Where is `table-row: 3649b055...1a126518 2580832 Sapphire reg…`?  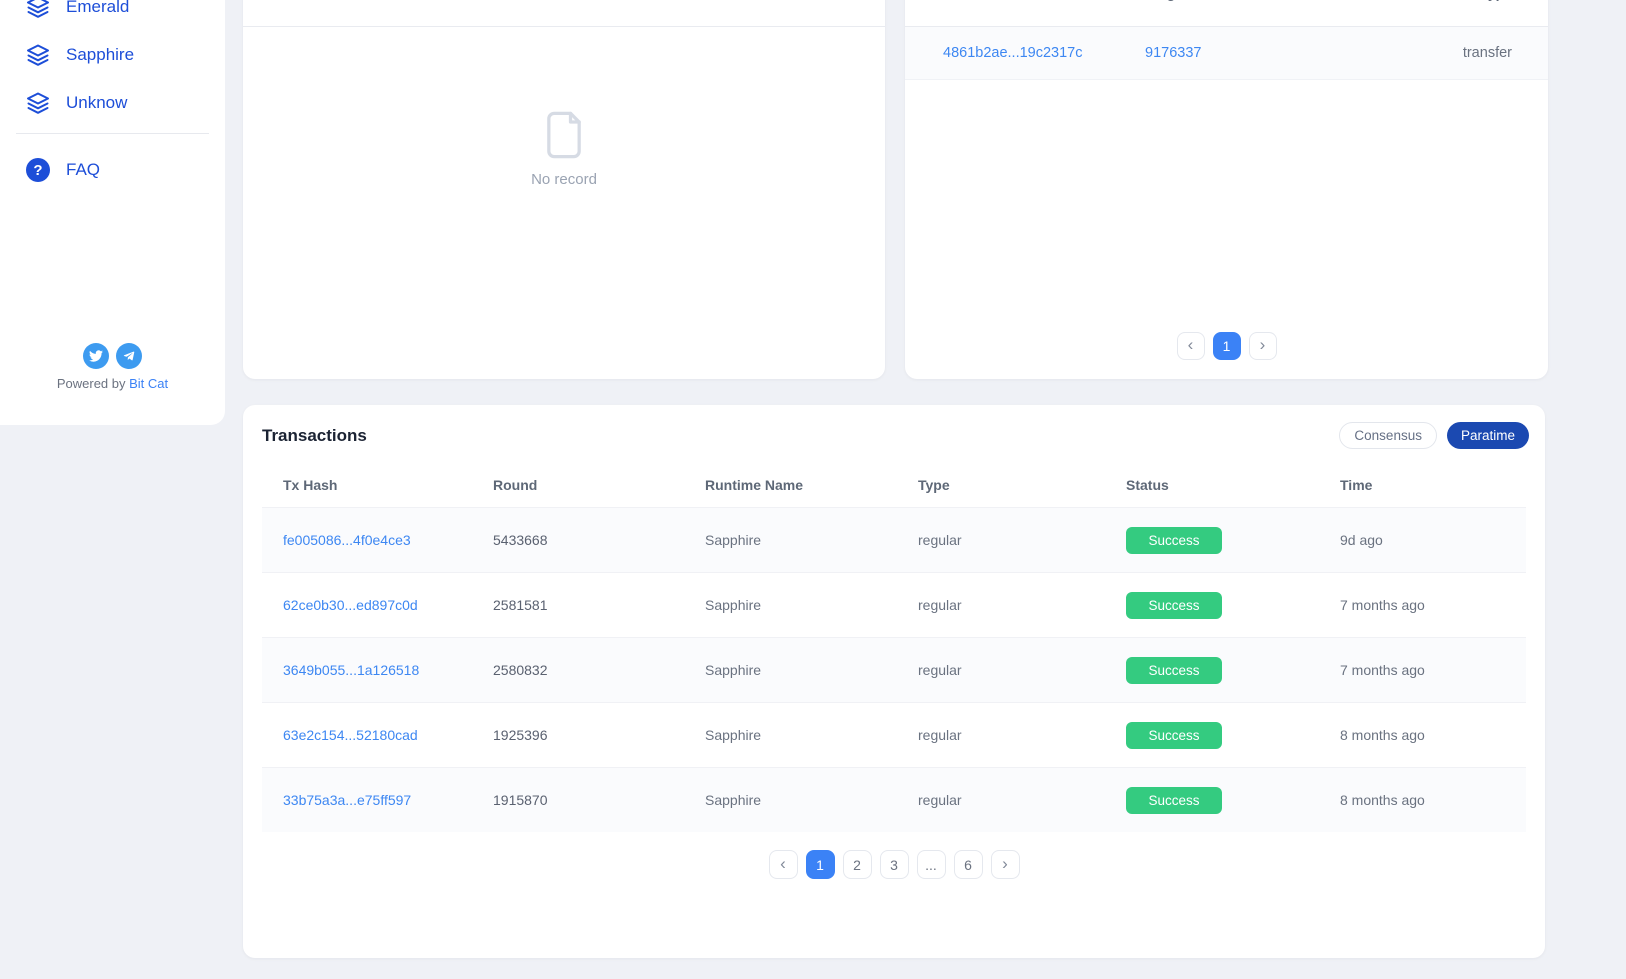 table-row: 3649b055...1a126518 2580832 Sapphire reg… is located at coordinates (894, 669).